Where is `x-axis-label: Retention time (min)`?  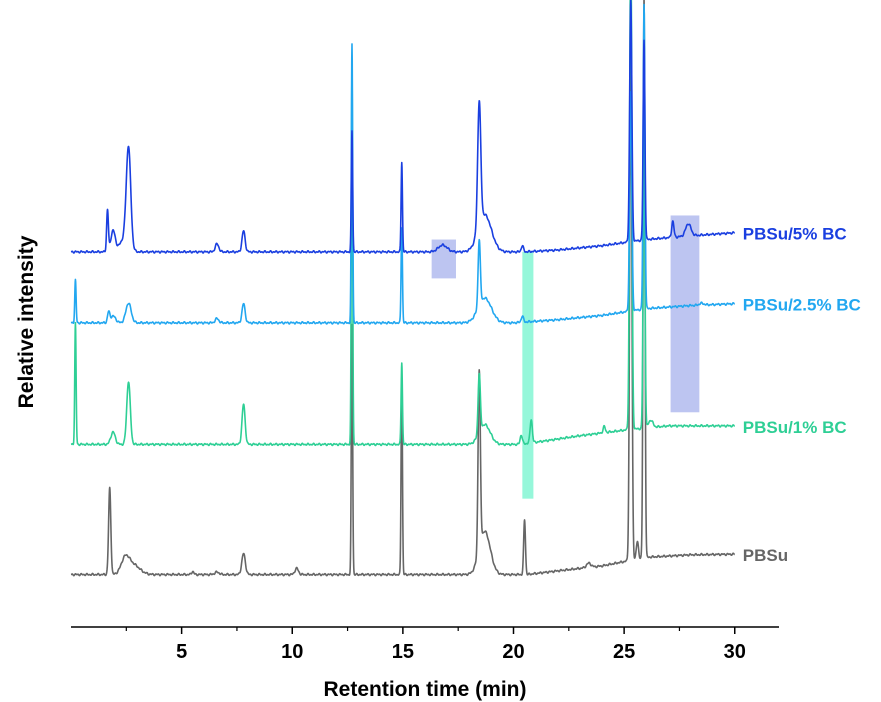 x-axis-label: Retention time (min) is located at coordinates (425, 689).